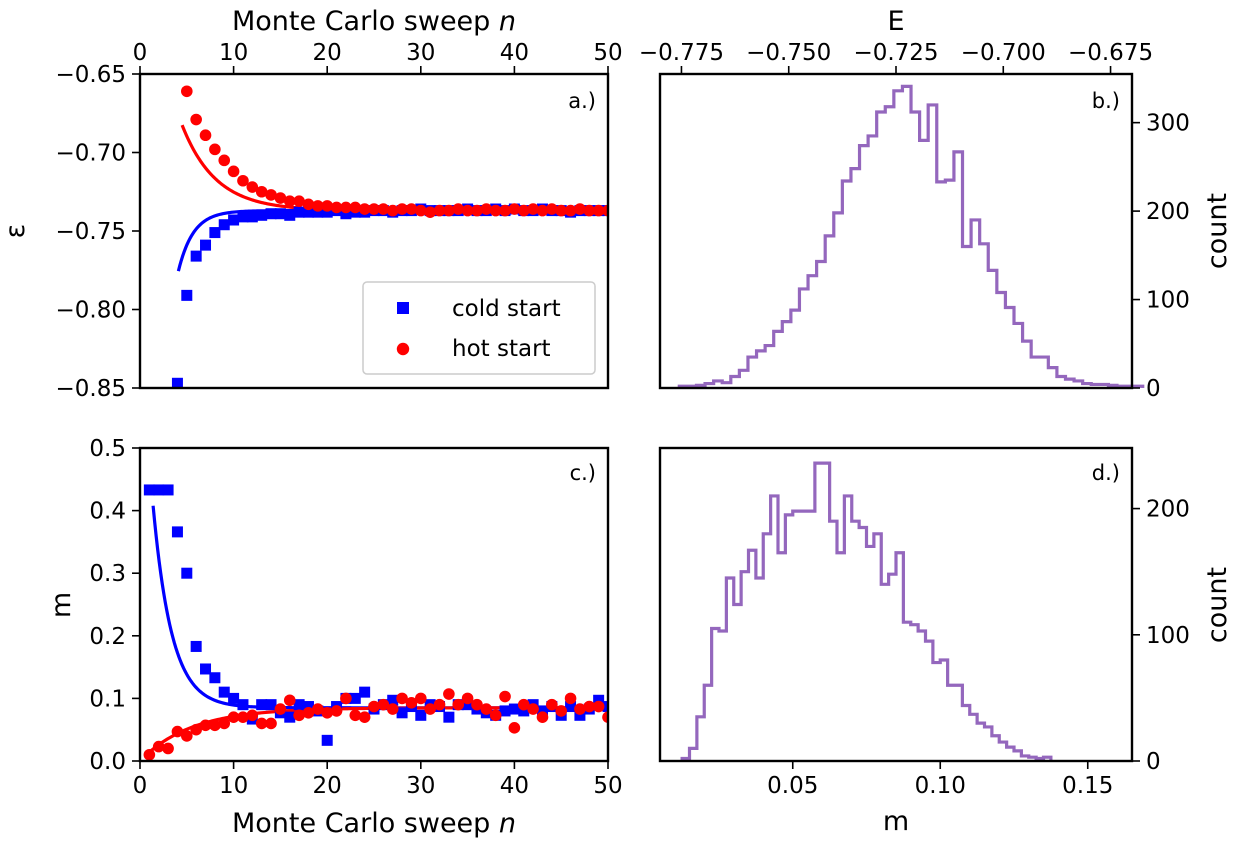  What do you see at coordinates (514, 53) in the screenshot?
I see `x-tick-label: 40` at bounding box center [514, 53].